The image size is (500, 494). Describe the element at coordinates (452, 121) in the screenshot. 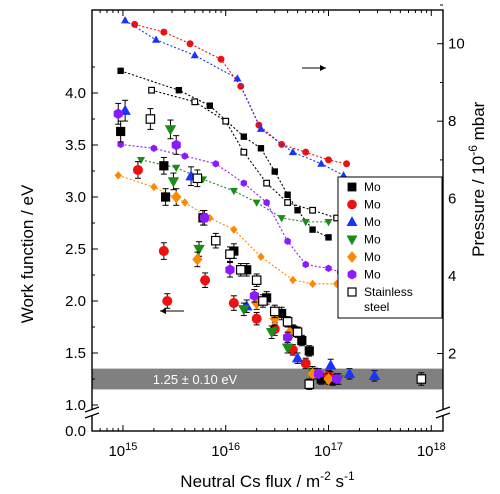

I see `y2-tick-label: 8` at that location.